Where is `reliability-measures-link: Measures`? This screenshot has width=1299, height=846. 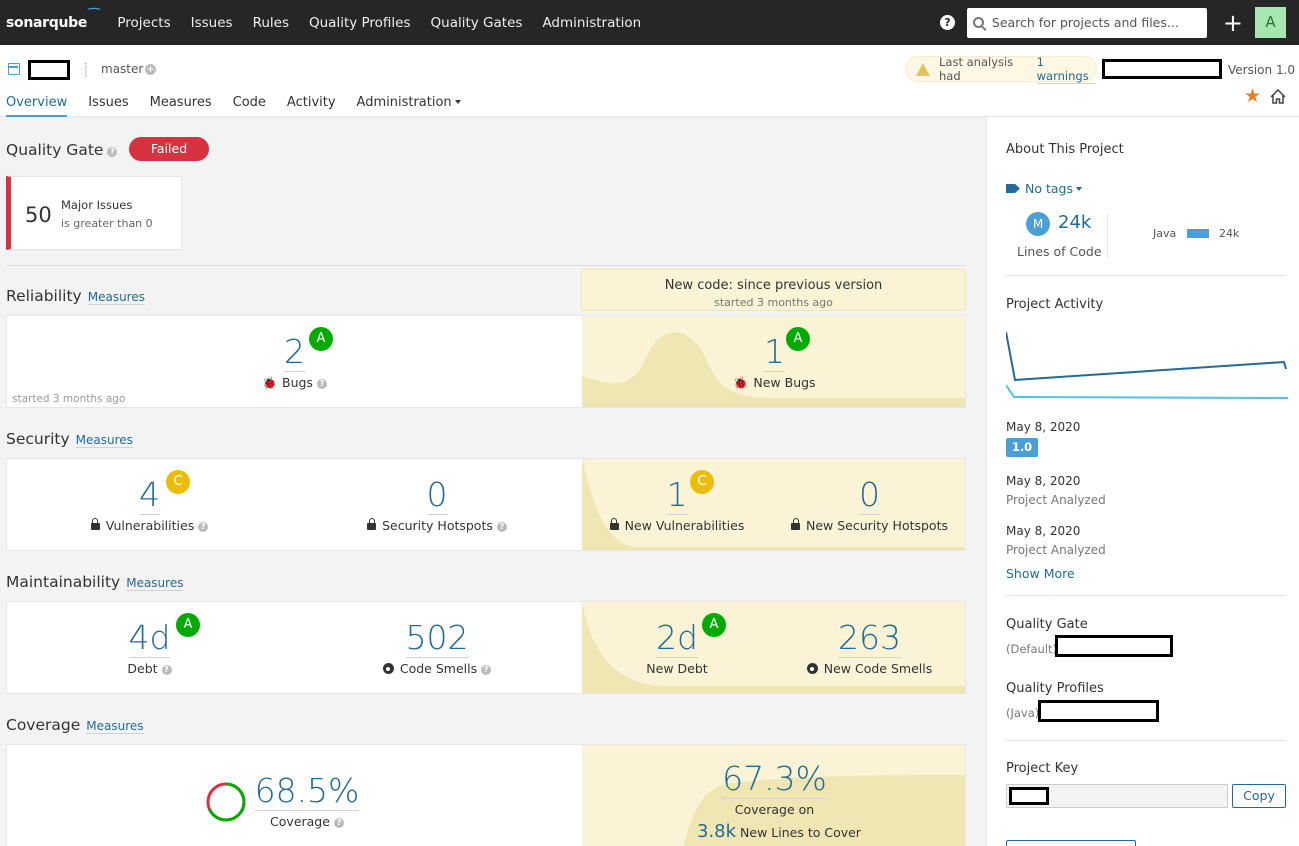 reliability-measures-link: Measures is located at coordinates (116, 297).